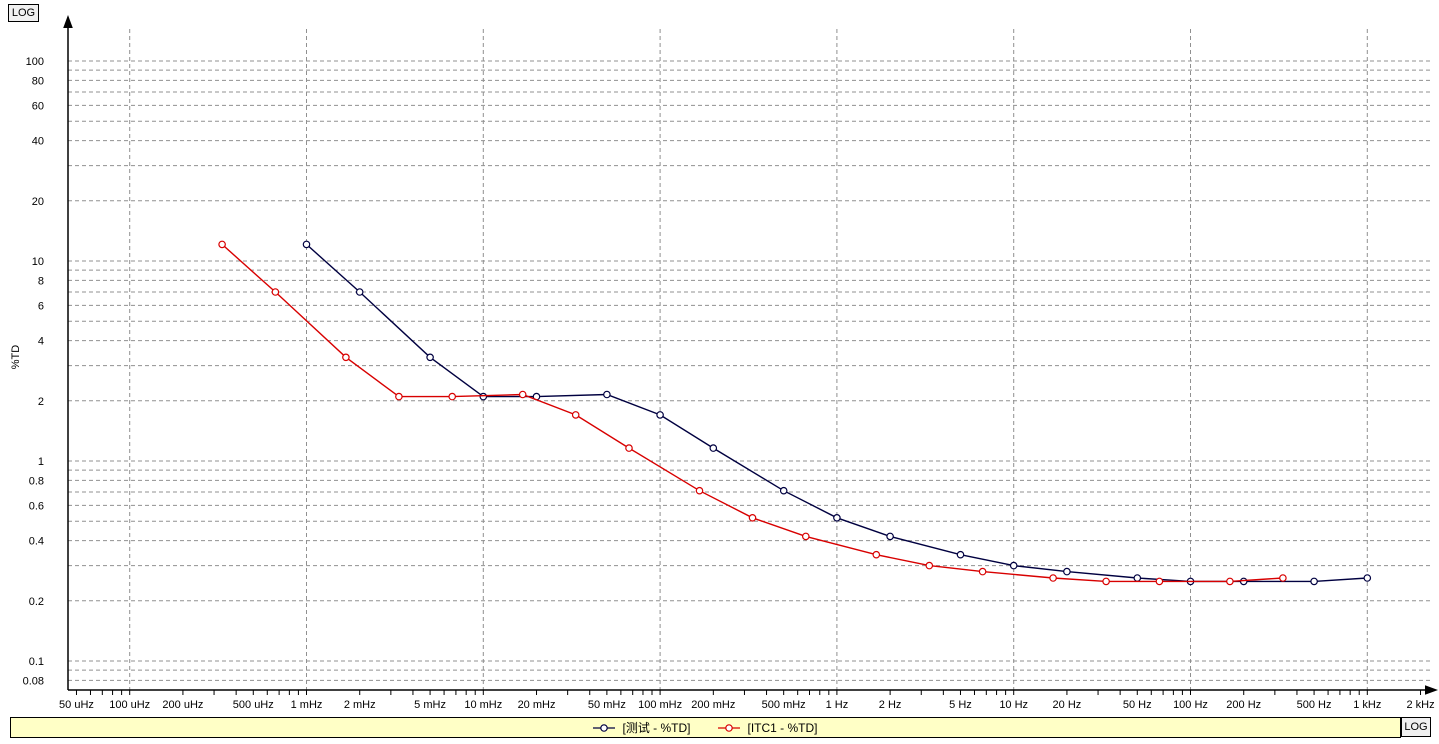 The width and height of the screenshot is (1439, 744). Describe the element at coordinates (483, 705) in the screenshot. I see `x-tick-label: 10 mHz` at that location.